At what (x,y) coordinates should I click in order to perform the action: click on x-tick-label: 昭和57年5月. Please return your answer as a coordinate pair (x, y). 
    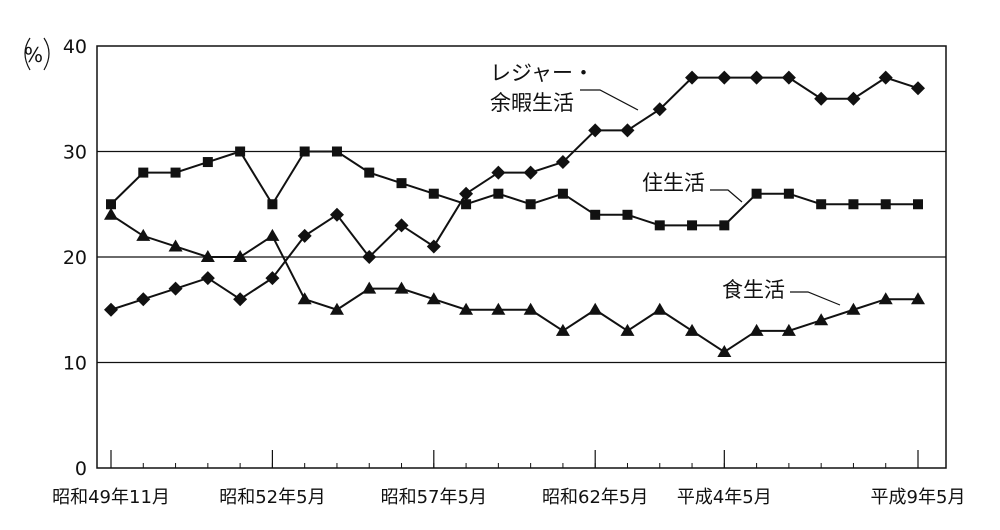
    Looking at the image, I should click on (434, 497).